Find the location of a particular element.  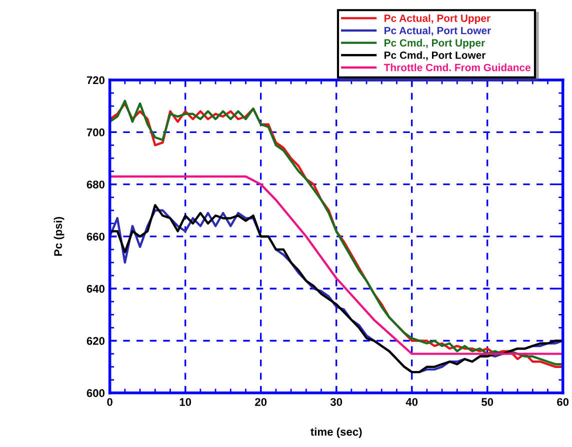

x-tick-label: 20 is located at coordinates (261, 402).